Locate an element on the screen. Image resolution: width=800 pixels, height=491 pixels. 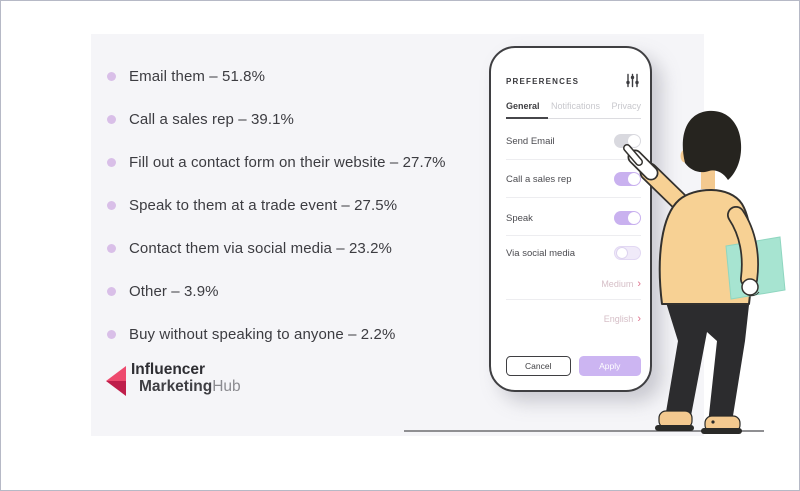
phone-buttons: Cancel Apply is located at coordinates (573, 366).